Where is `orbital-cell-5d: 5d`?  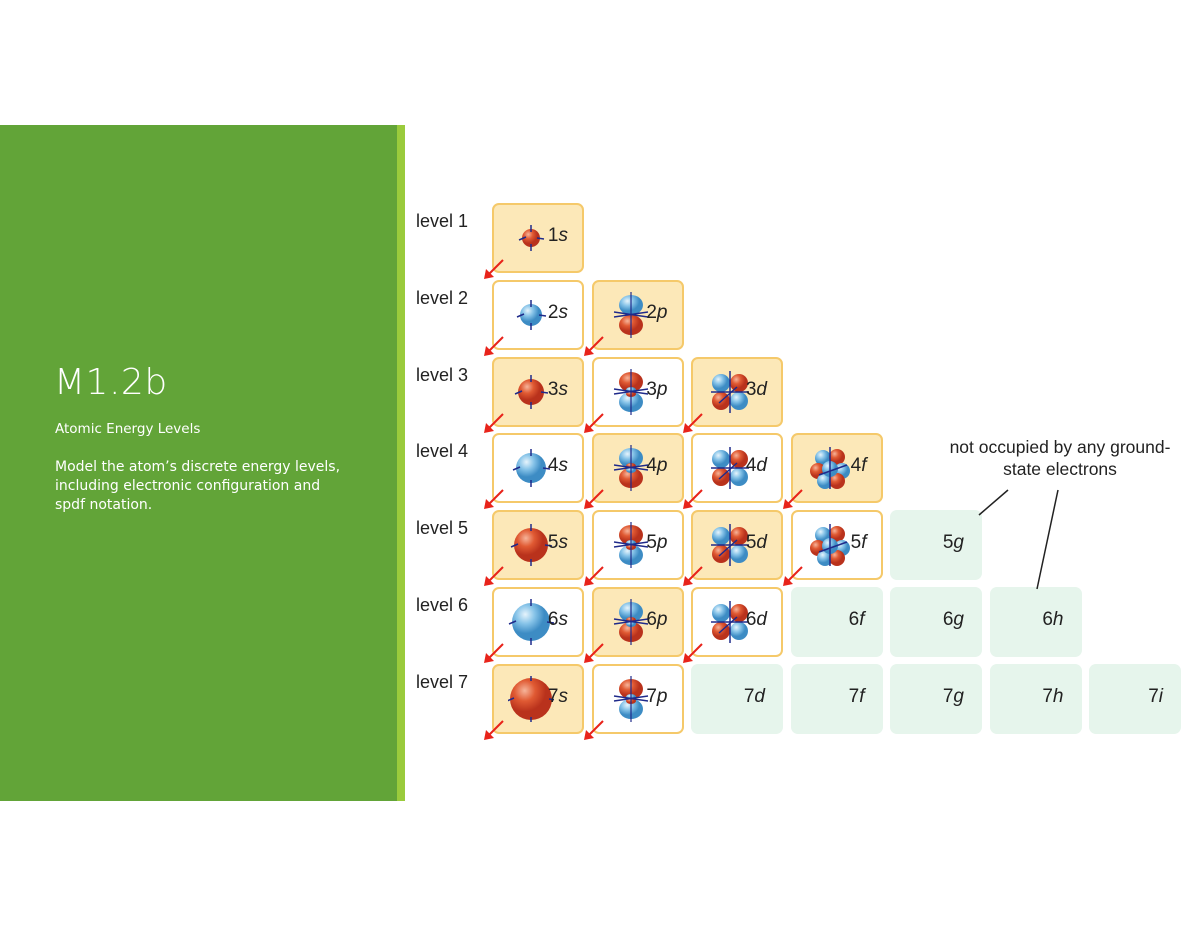
orbital-cell-5d: 5d is located at coordinates (737, 545).